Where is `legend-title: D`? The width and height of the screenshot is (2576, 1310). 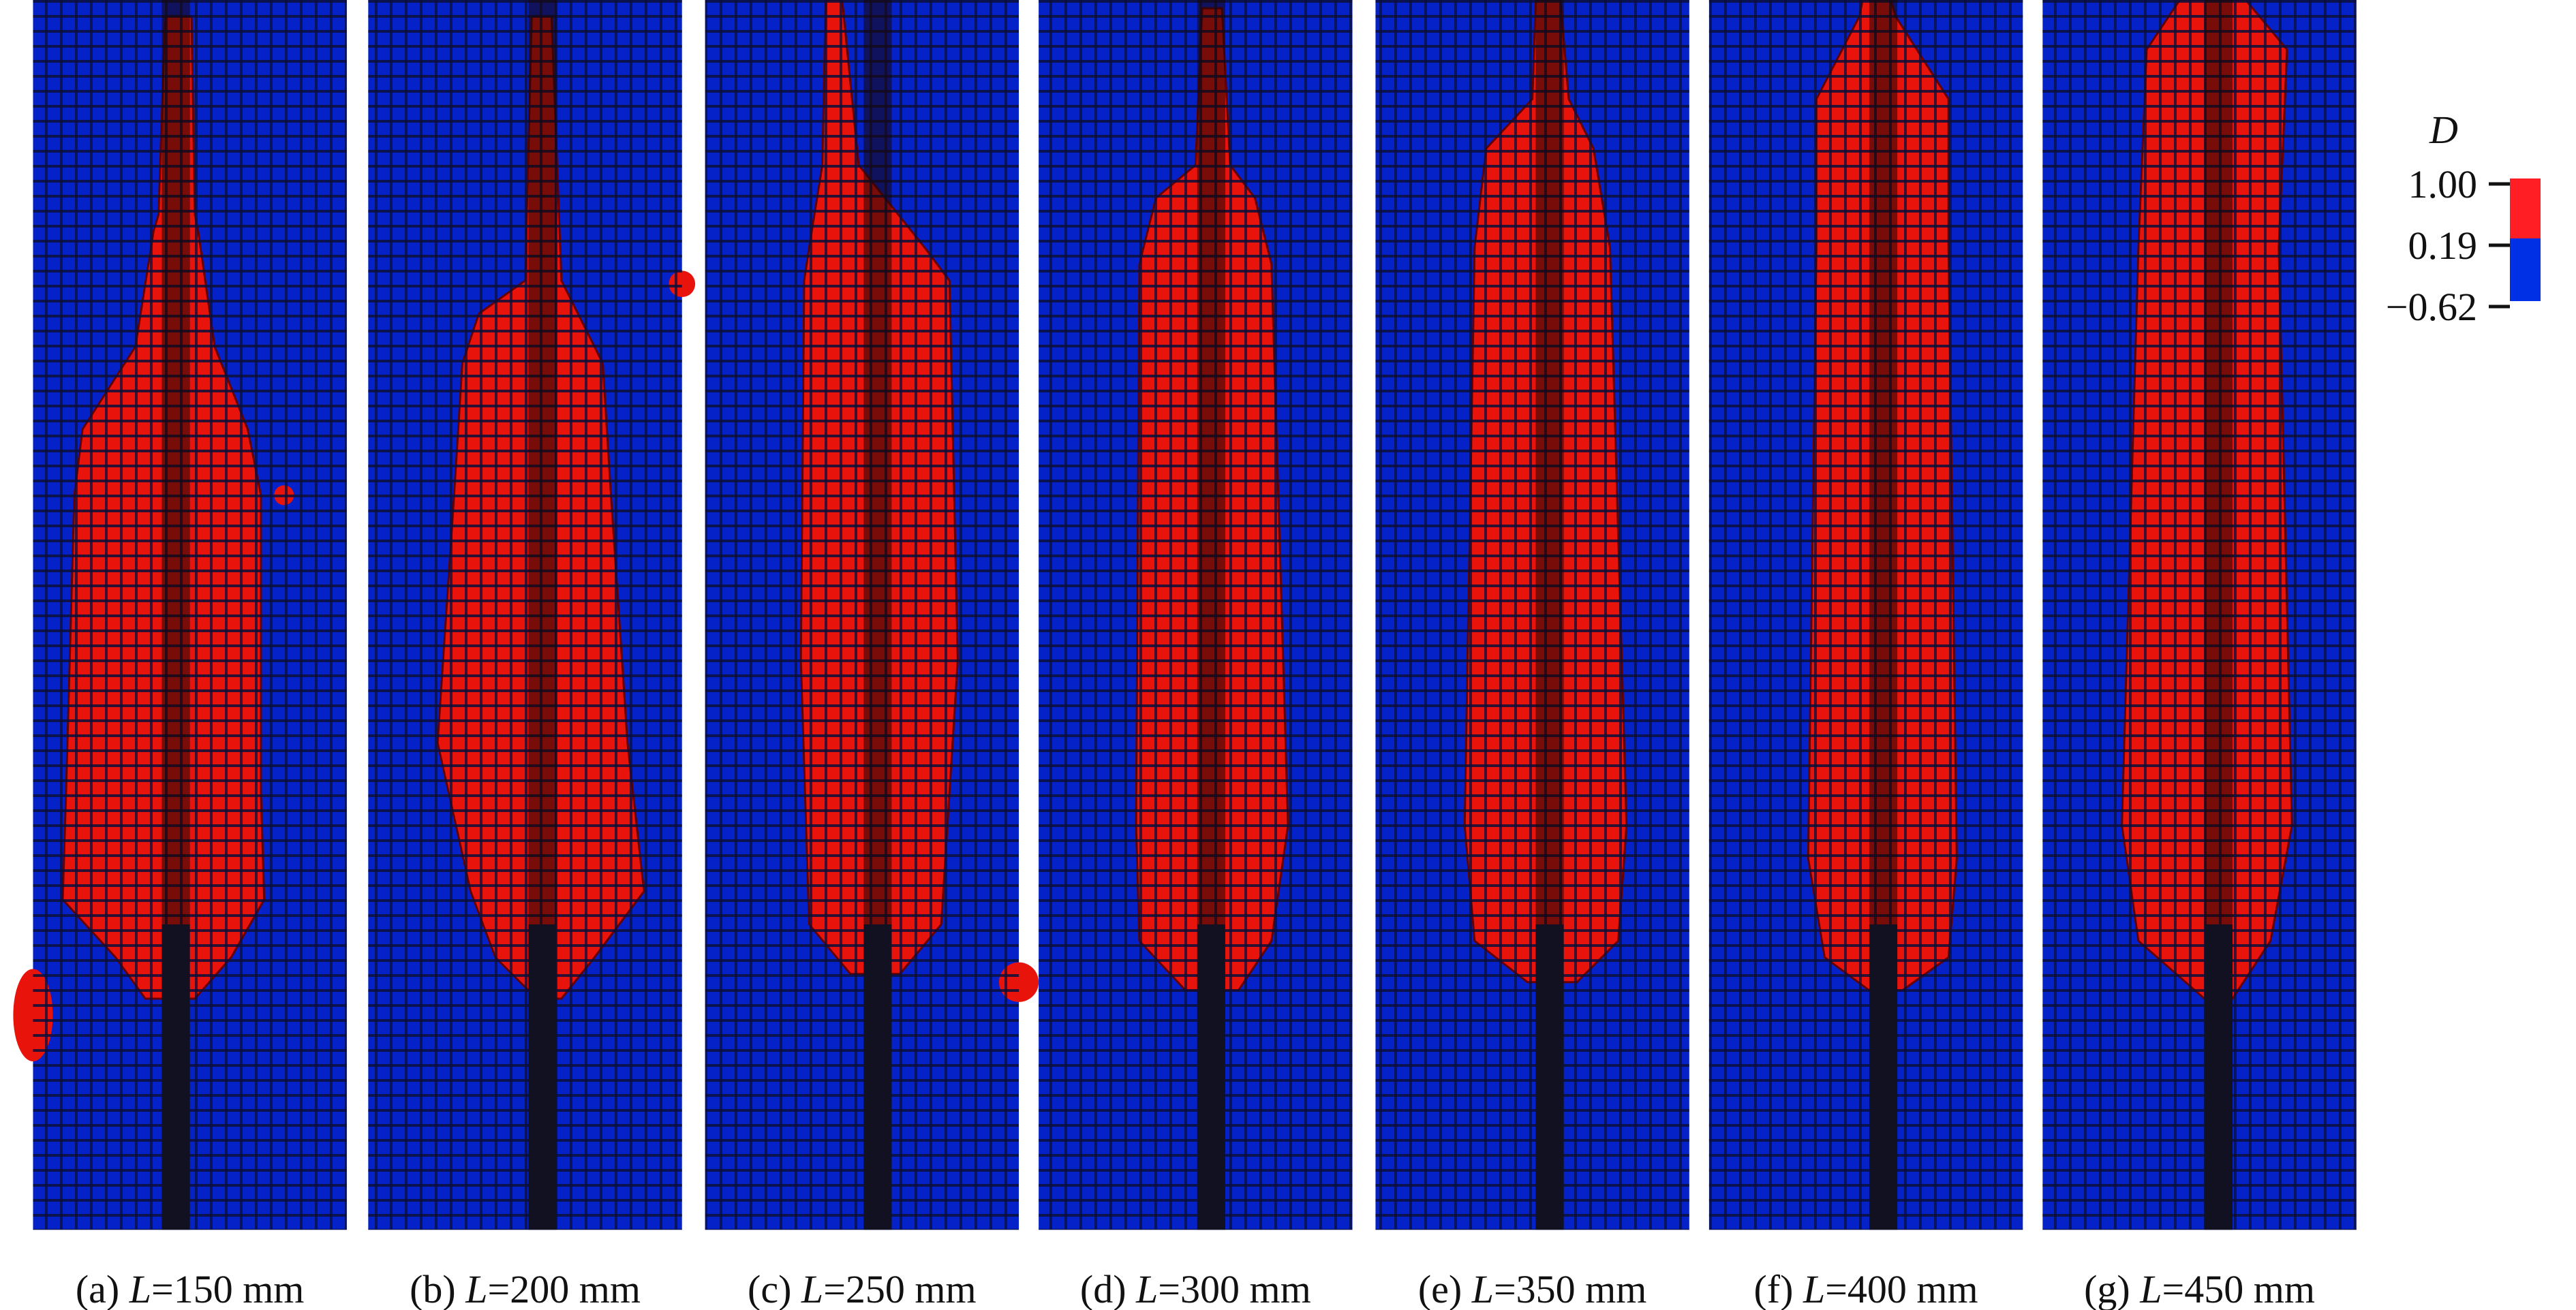
legend-title: D is located at coordinates (2443, 130).